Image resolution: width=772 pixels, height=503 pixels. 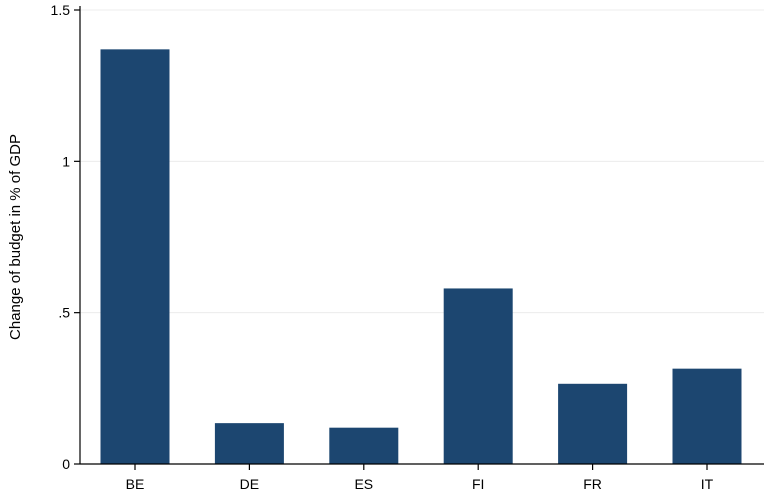 I want to click on bar-es, so click(x=364, y=445).